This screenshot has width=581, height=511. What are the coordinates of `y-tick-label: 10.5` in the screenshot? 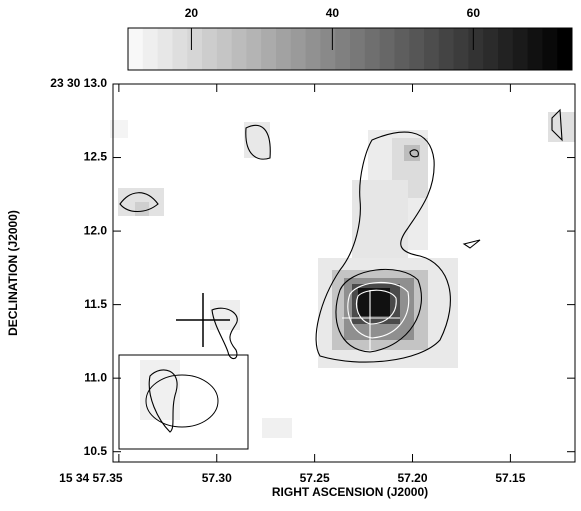 It's located at (96, 451).